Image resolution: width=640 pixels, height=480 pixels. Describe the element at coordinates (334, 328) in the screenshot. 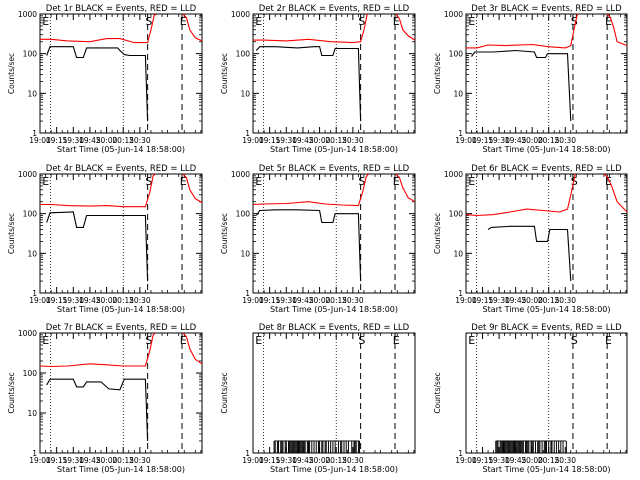

I see `panel-title: Det 8r BLACK = Events, RED = LLD` at that location.